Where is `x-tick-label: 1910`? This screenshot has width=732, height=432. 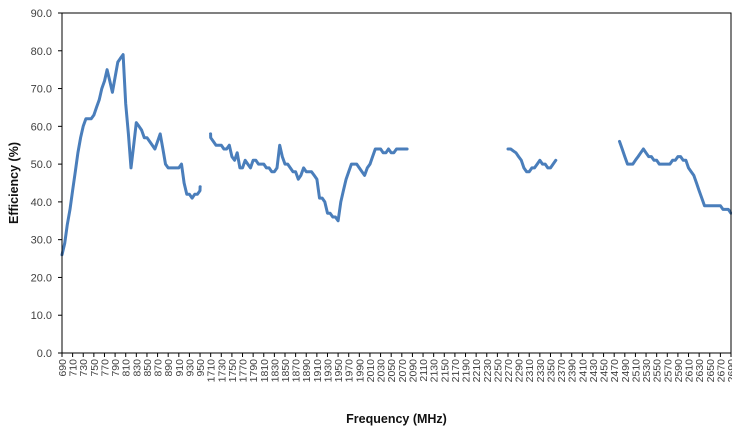
x-tick-label: 1910 is located at coordinates (318, 371).